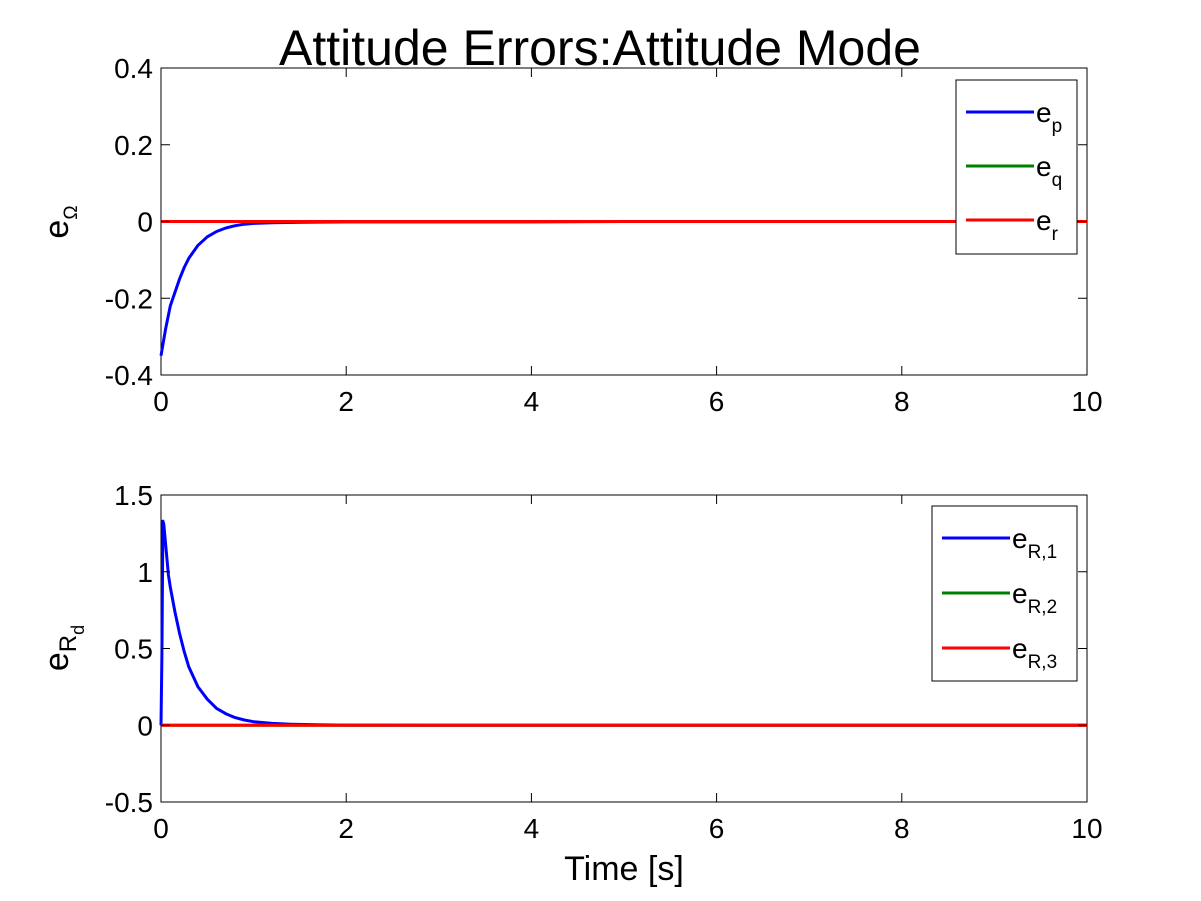 Image resolution: width=1201 pixels, height=901 pixels. I want to click on xtick-label-top-0: 0, so click(161, 401).